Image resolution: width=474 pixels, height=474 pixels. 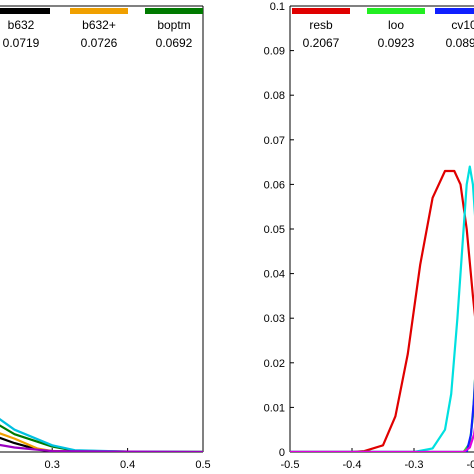 I want to click on legend-value: 0.0692, so click(x=174, y=43).